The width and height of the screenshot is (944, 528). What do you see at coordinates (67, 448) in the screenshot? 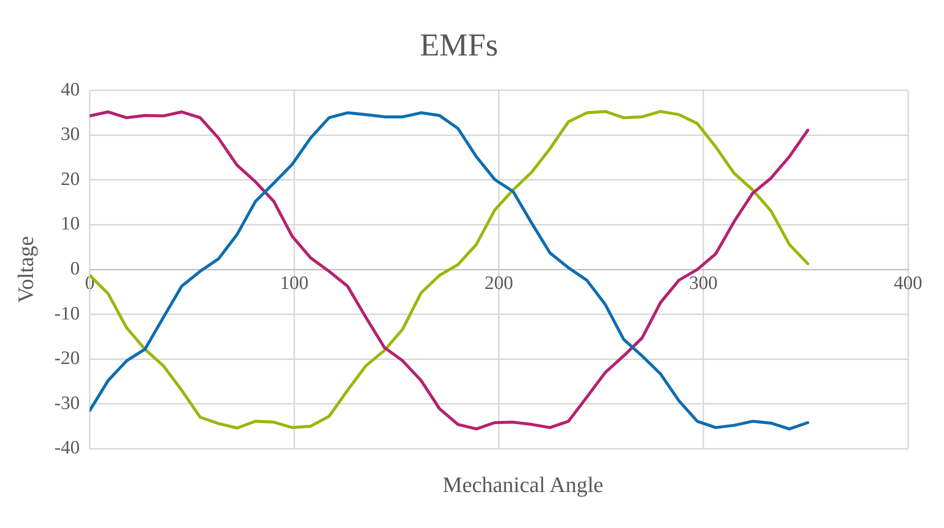
I see `y-tick-label: -40` at bounding box center [67, 448].